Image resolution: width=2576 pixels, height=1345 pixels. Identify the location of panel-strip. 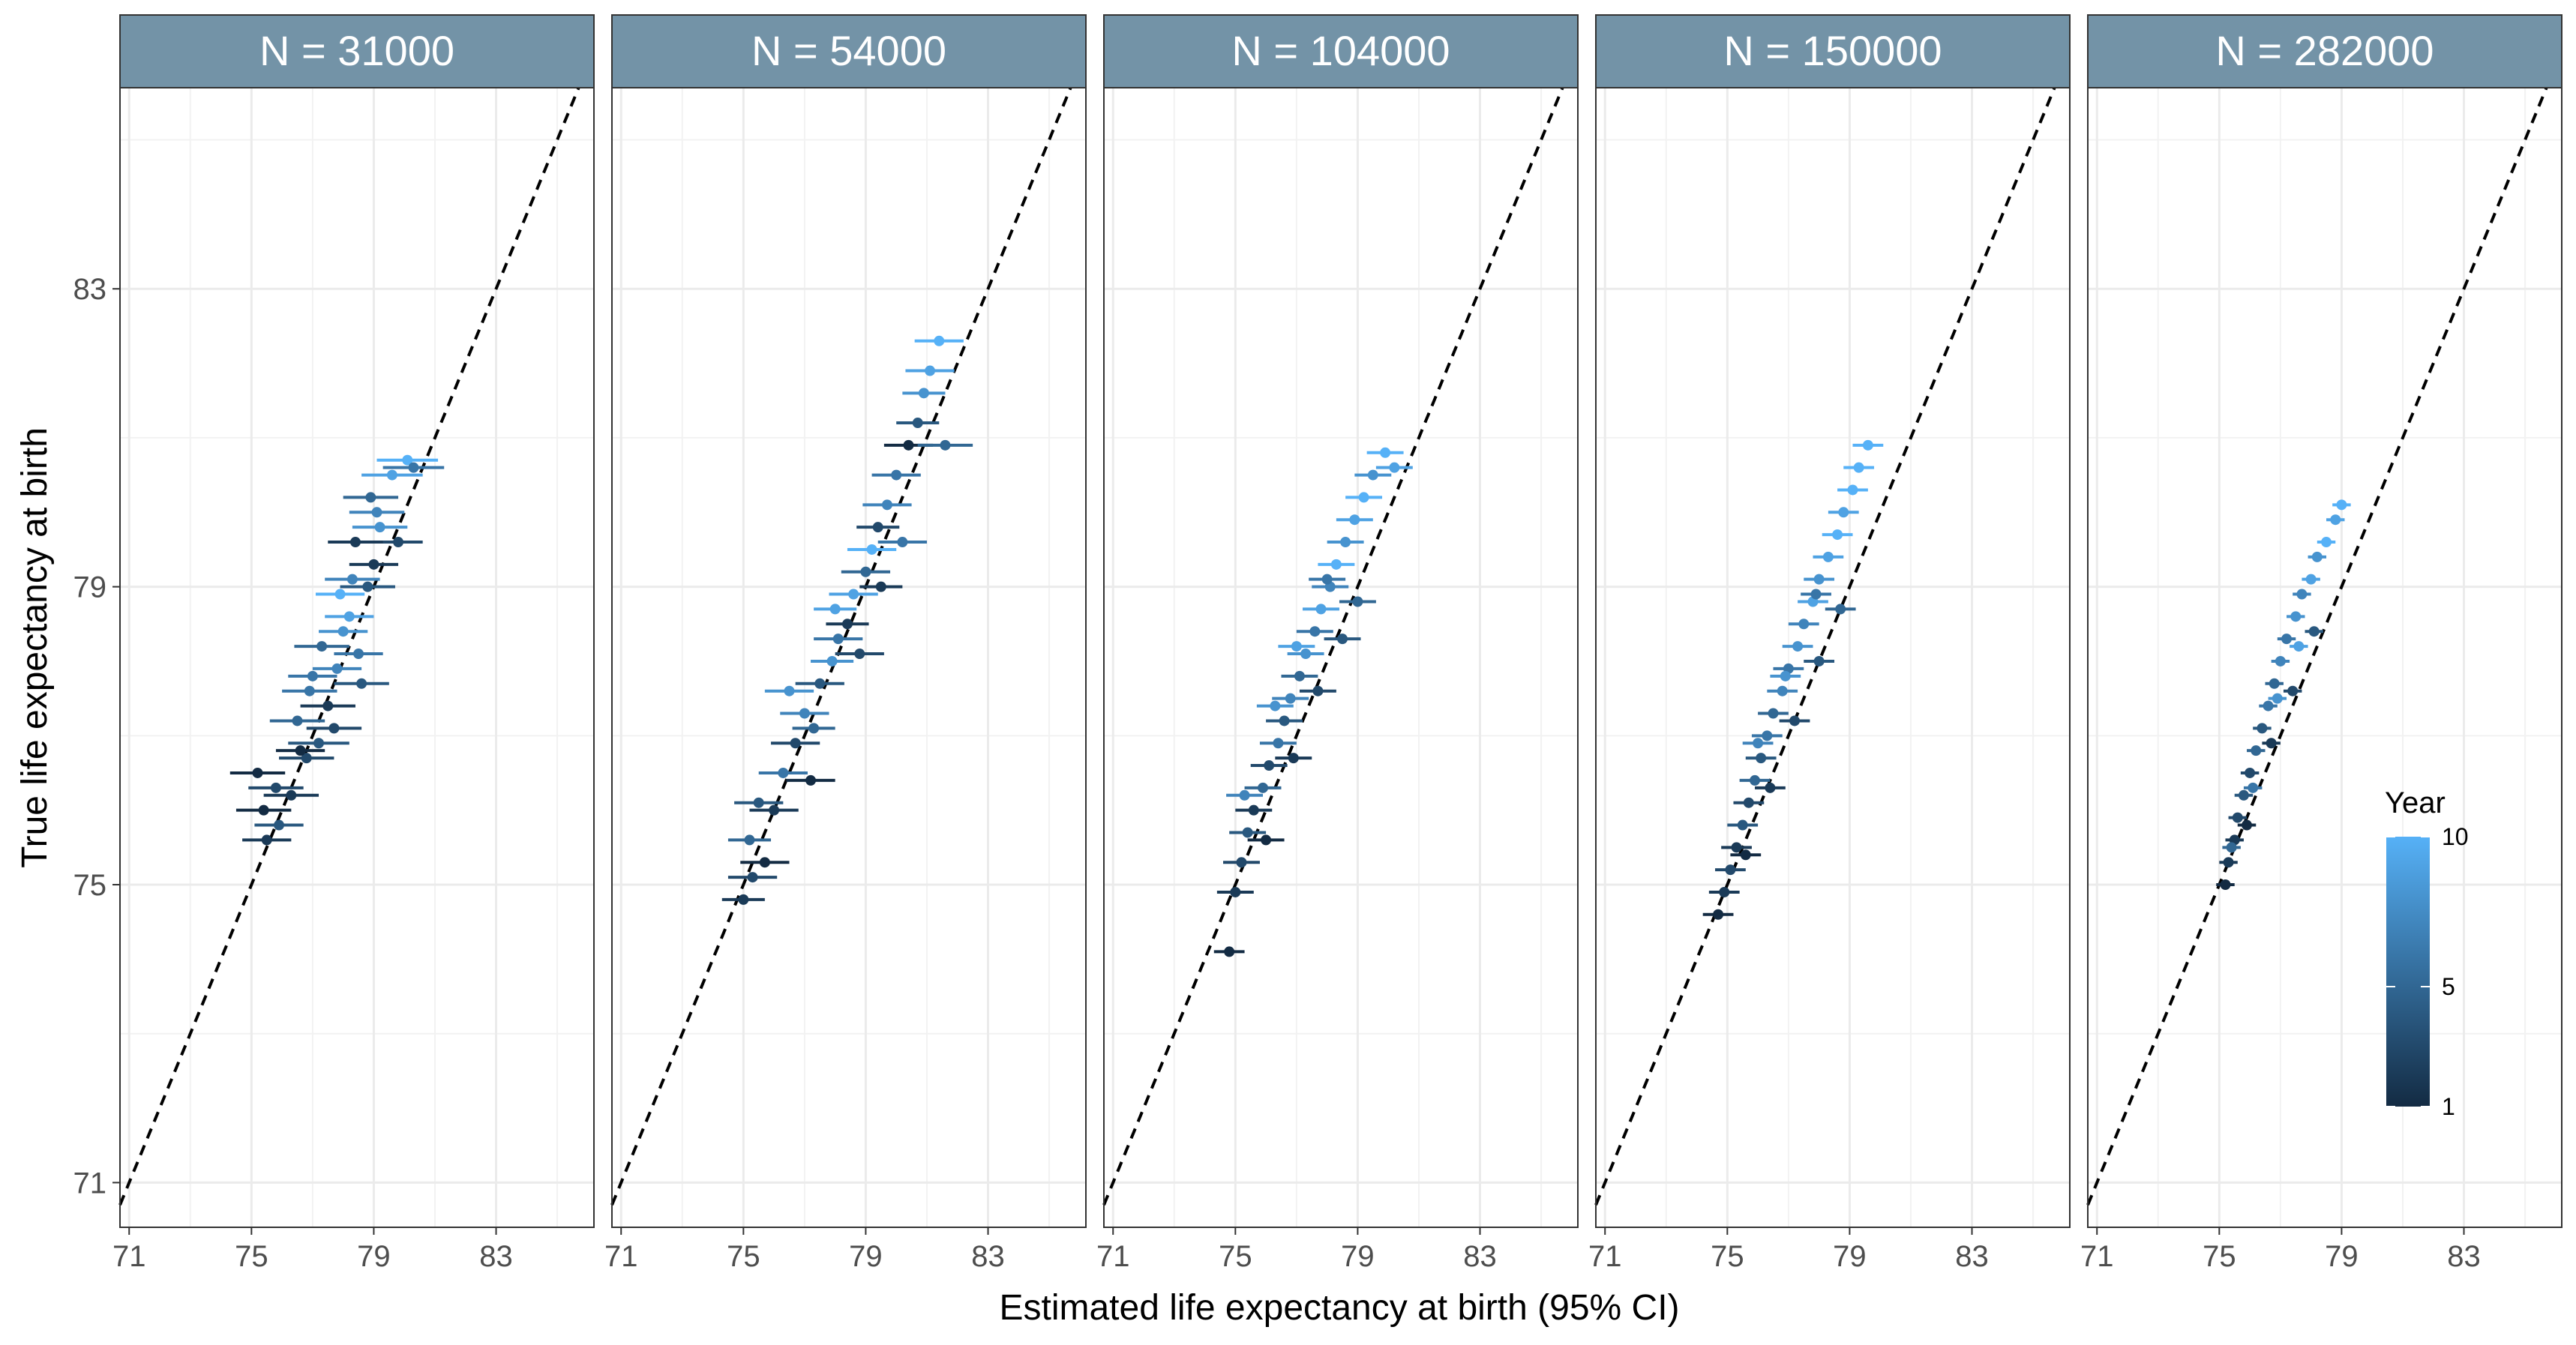
(1341, 51).